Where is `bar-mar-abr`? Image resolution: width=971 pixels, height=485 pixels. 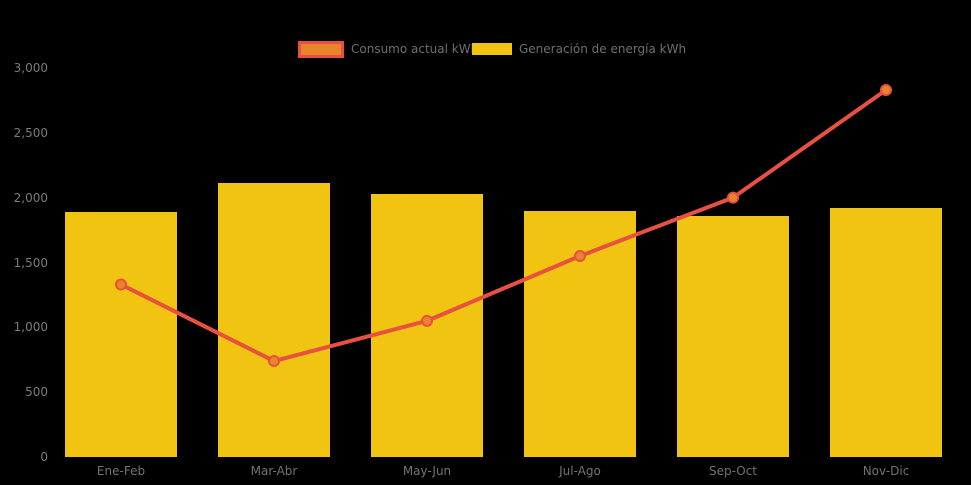 bar-mar-abr is located at coordinates (274, 320).